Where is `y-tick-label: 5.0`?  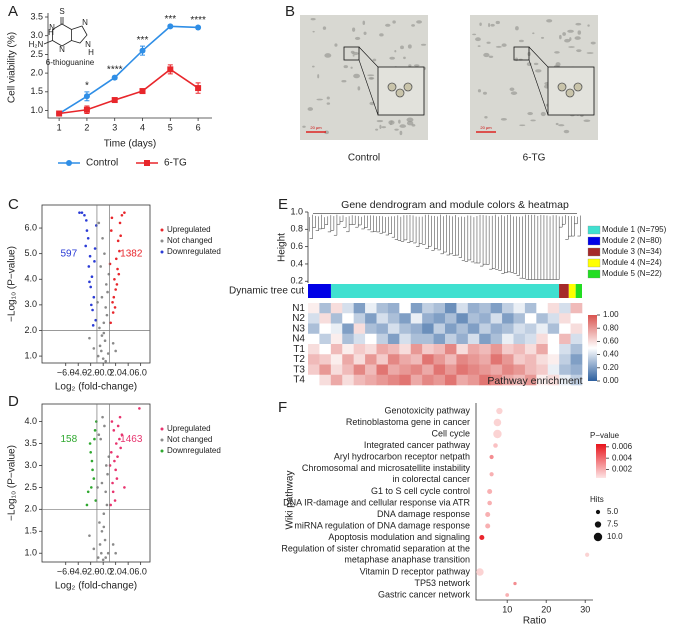 y-tick-label: 5.0 is located at coordinates (30, 253).